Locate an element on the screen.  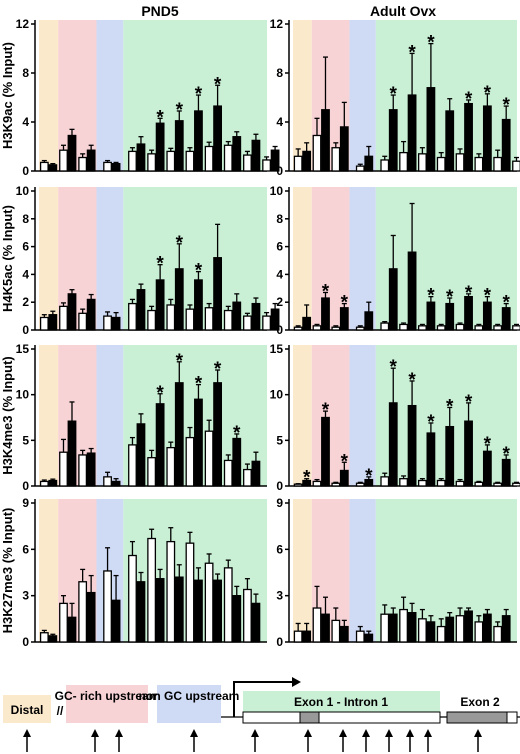
y-axis-label: H3K4me3 (% Input) is located at coordinates (7, 415).